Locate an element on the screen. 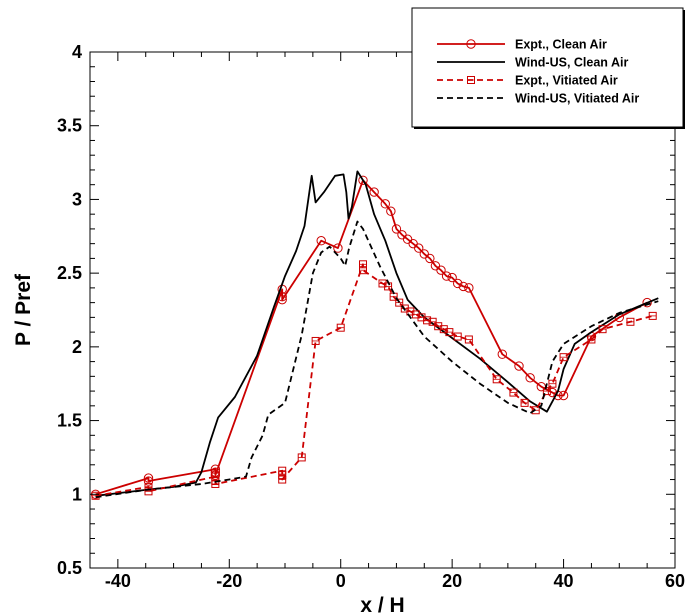 This screenshot has width=691, height=616. legend-label: Expt., Clean Air is located at coordinates (561, 45).